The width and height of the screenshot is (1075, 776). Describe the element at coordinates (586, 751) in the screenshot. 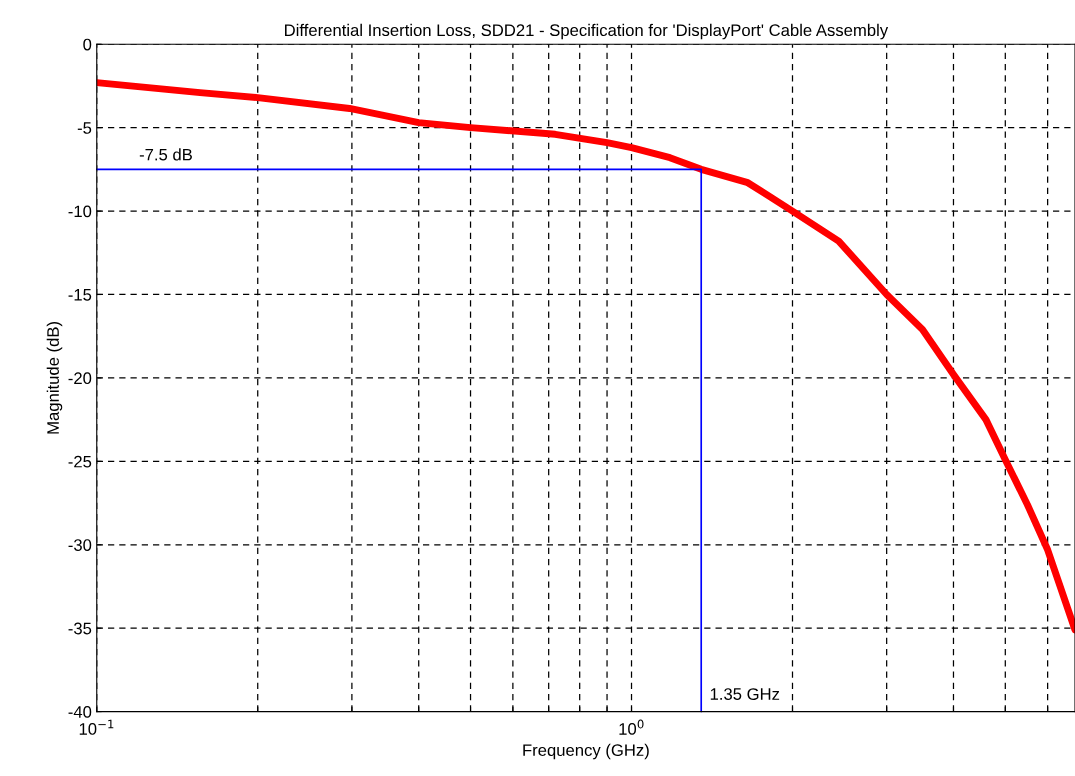

I see `x-axis-title: Frequency (GHz)` at that location.